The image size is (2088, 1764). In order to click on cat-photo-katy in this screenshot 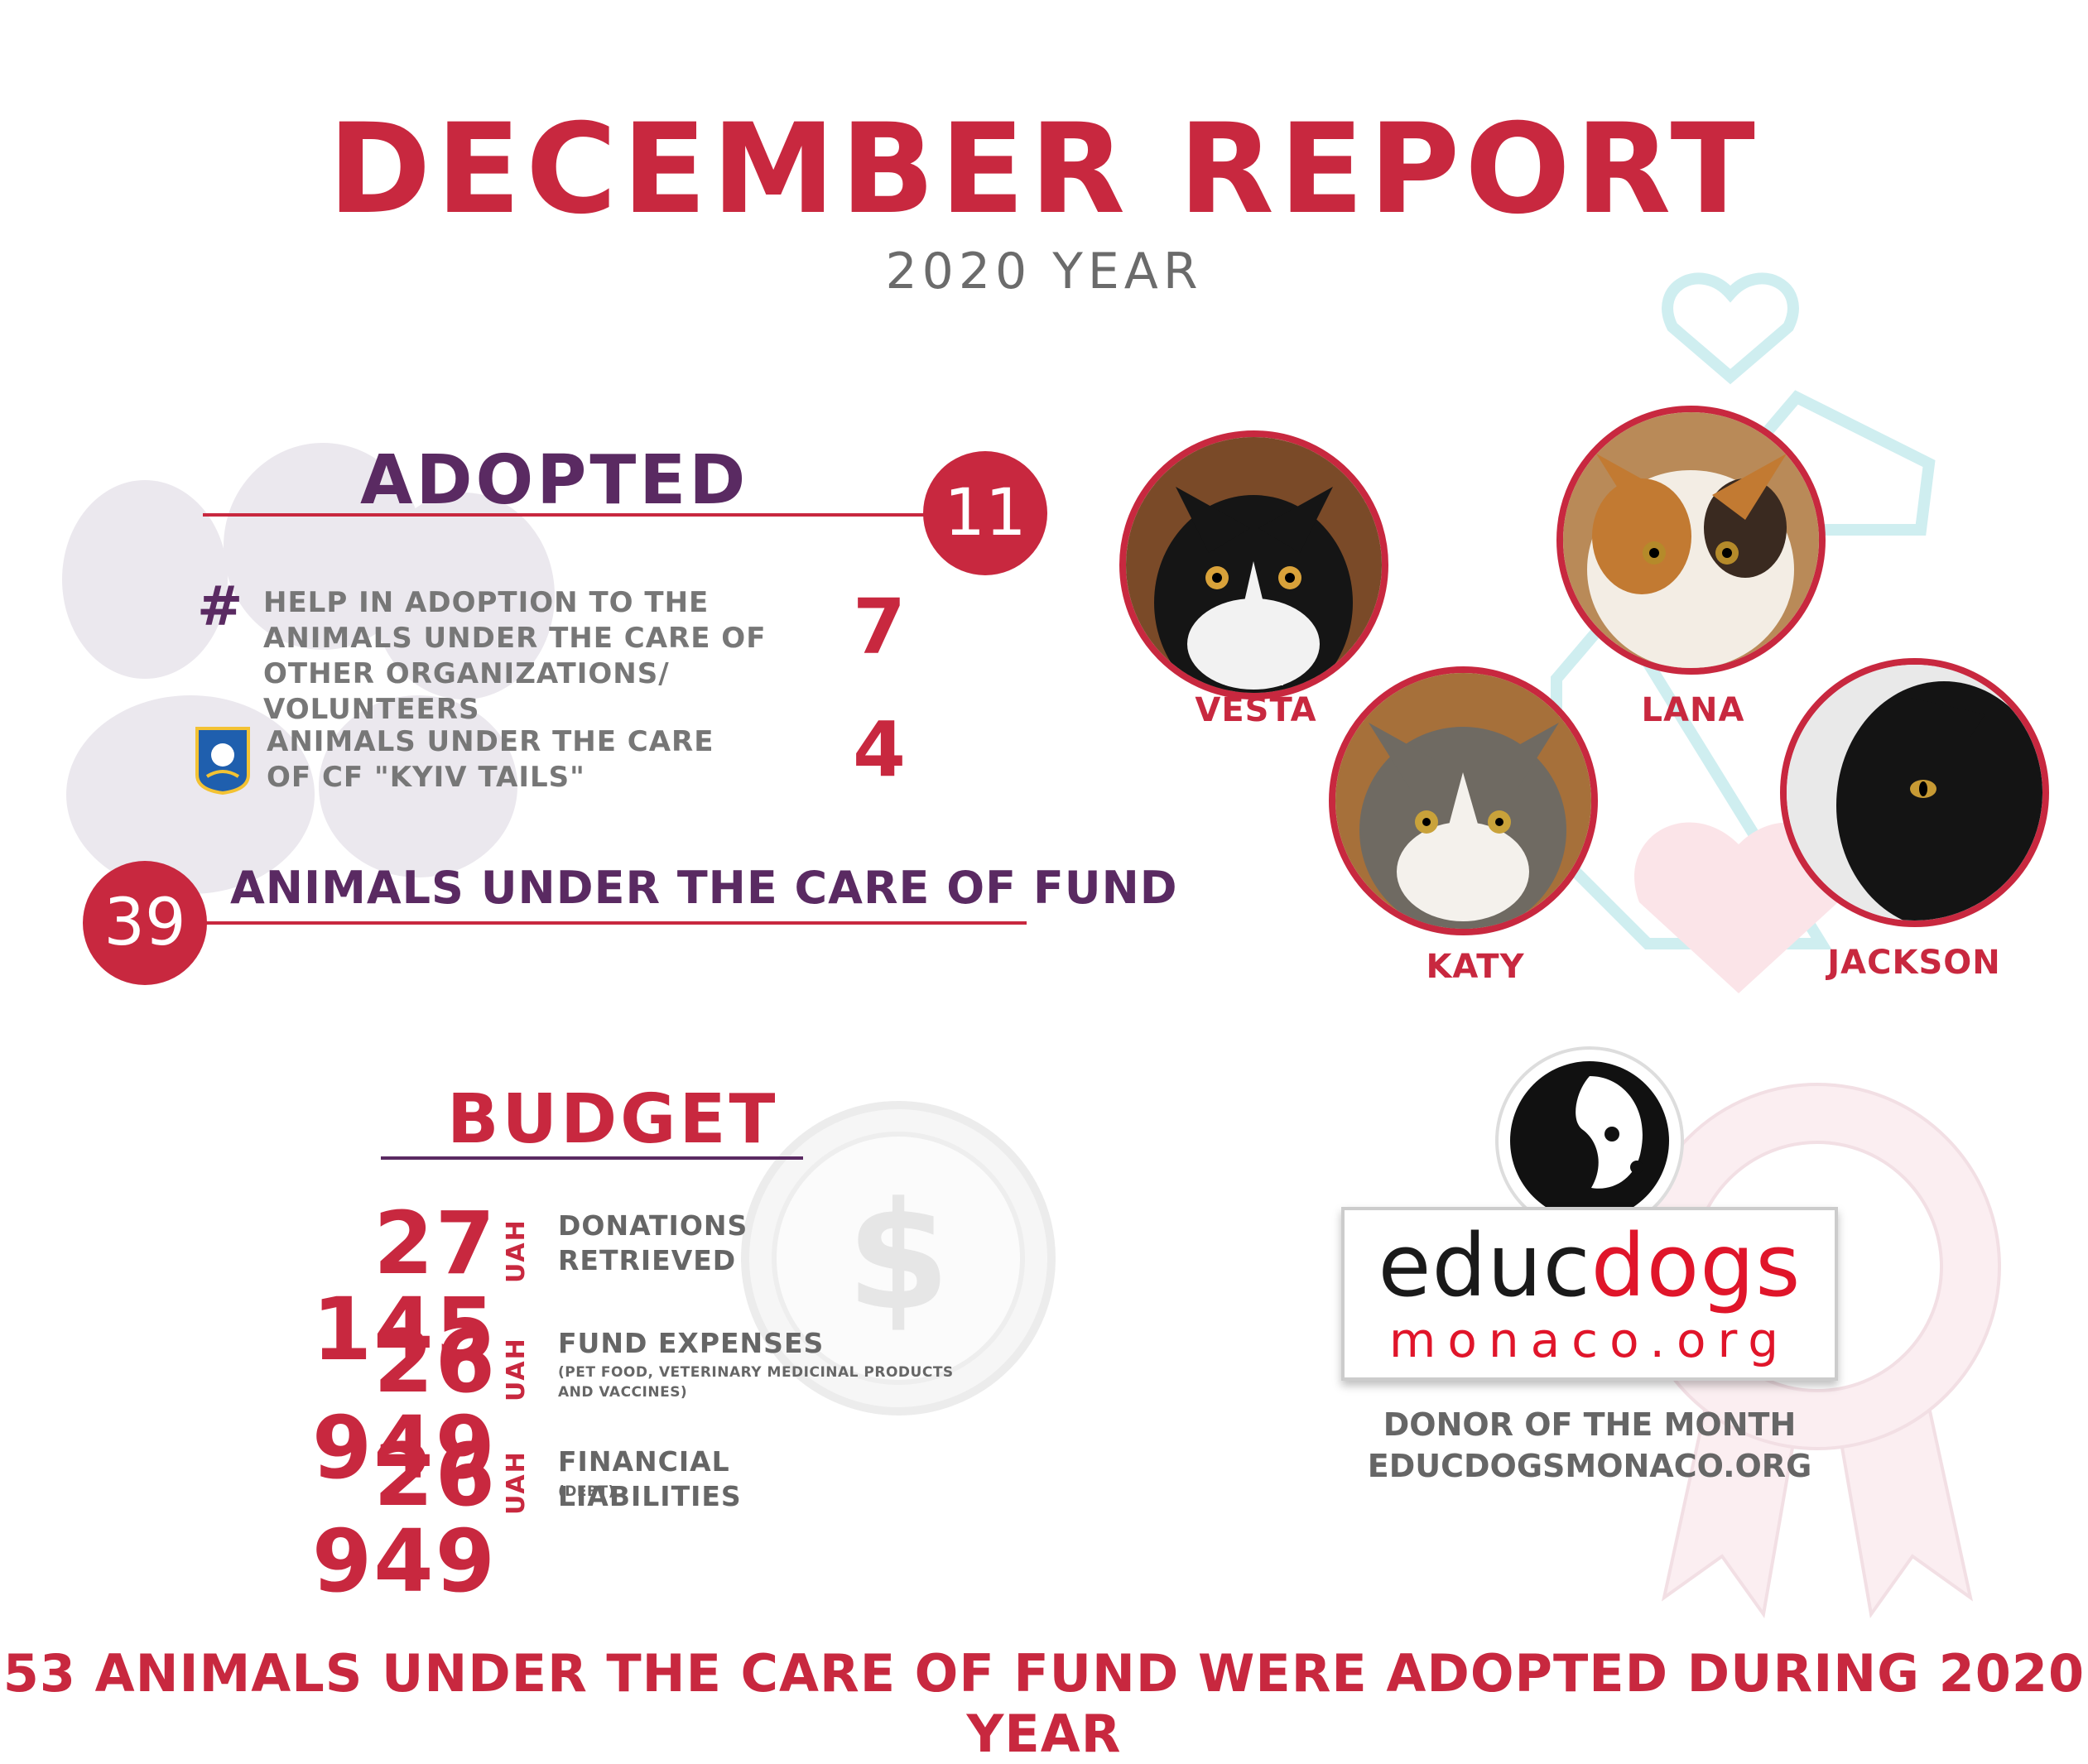, I will do `click(1463, 800)`.